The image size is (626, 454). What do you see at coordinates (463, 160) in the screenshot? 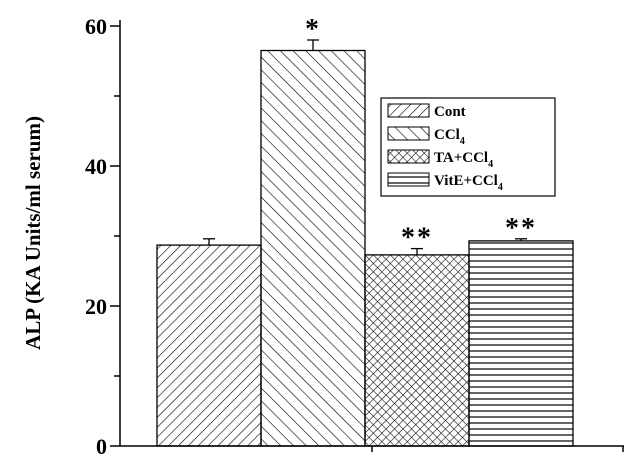
I see `legend-label: TA+CCl4` at bounding box center [463, 160].